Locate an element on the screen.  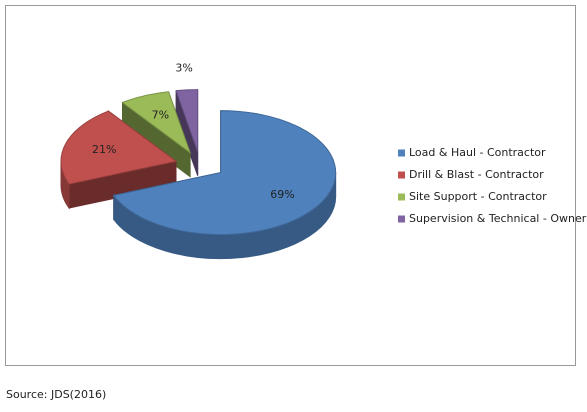
legend-label: Load & Haul - Contractor is located at coordinates (477, 152).